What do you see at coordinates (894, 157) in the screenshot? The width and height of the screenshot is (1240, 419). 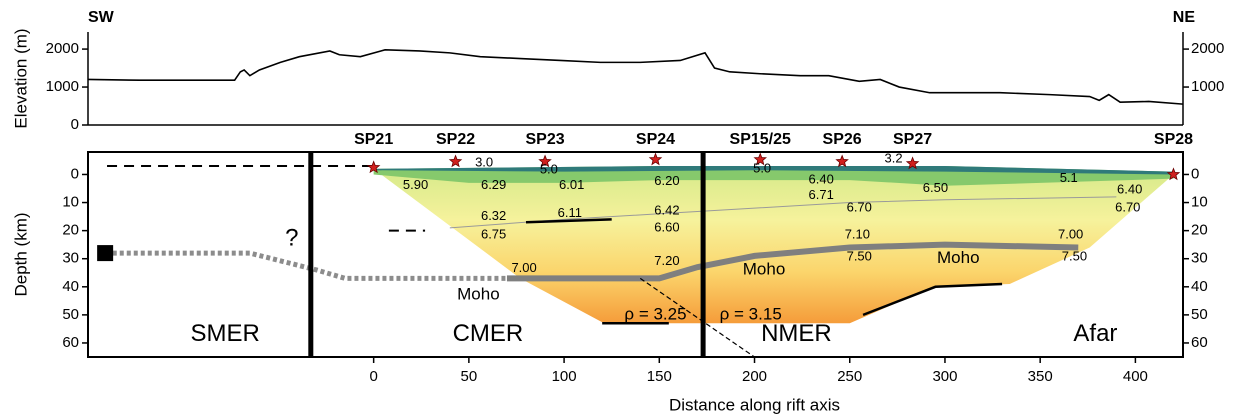 I see `annotation: 3.2` at bounding box center [894, 157].